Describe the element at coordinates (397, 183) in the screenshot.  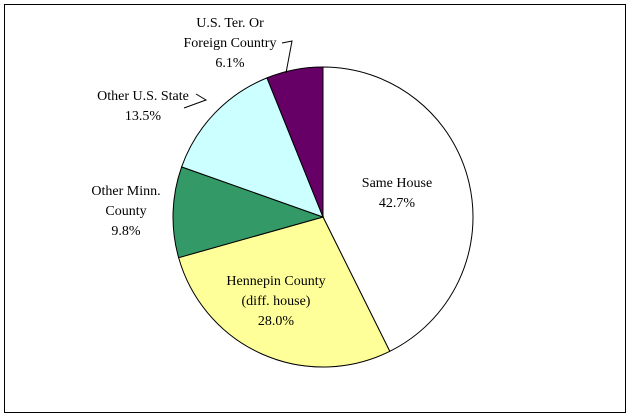
I see `slice-label-line: Same House` at that location.